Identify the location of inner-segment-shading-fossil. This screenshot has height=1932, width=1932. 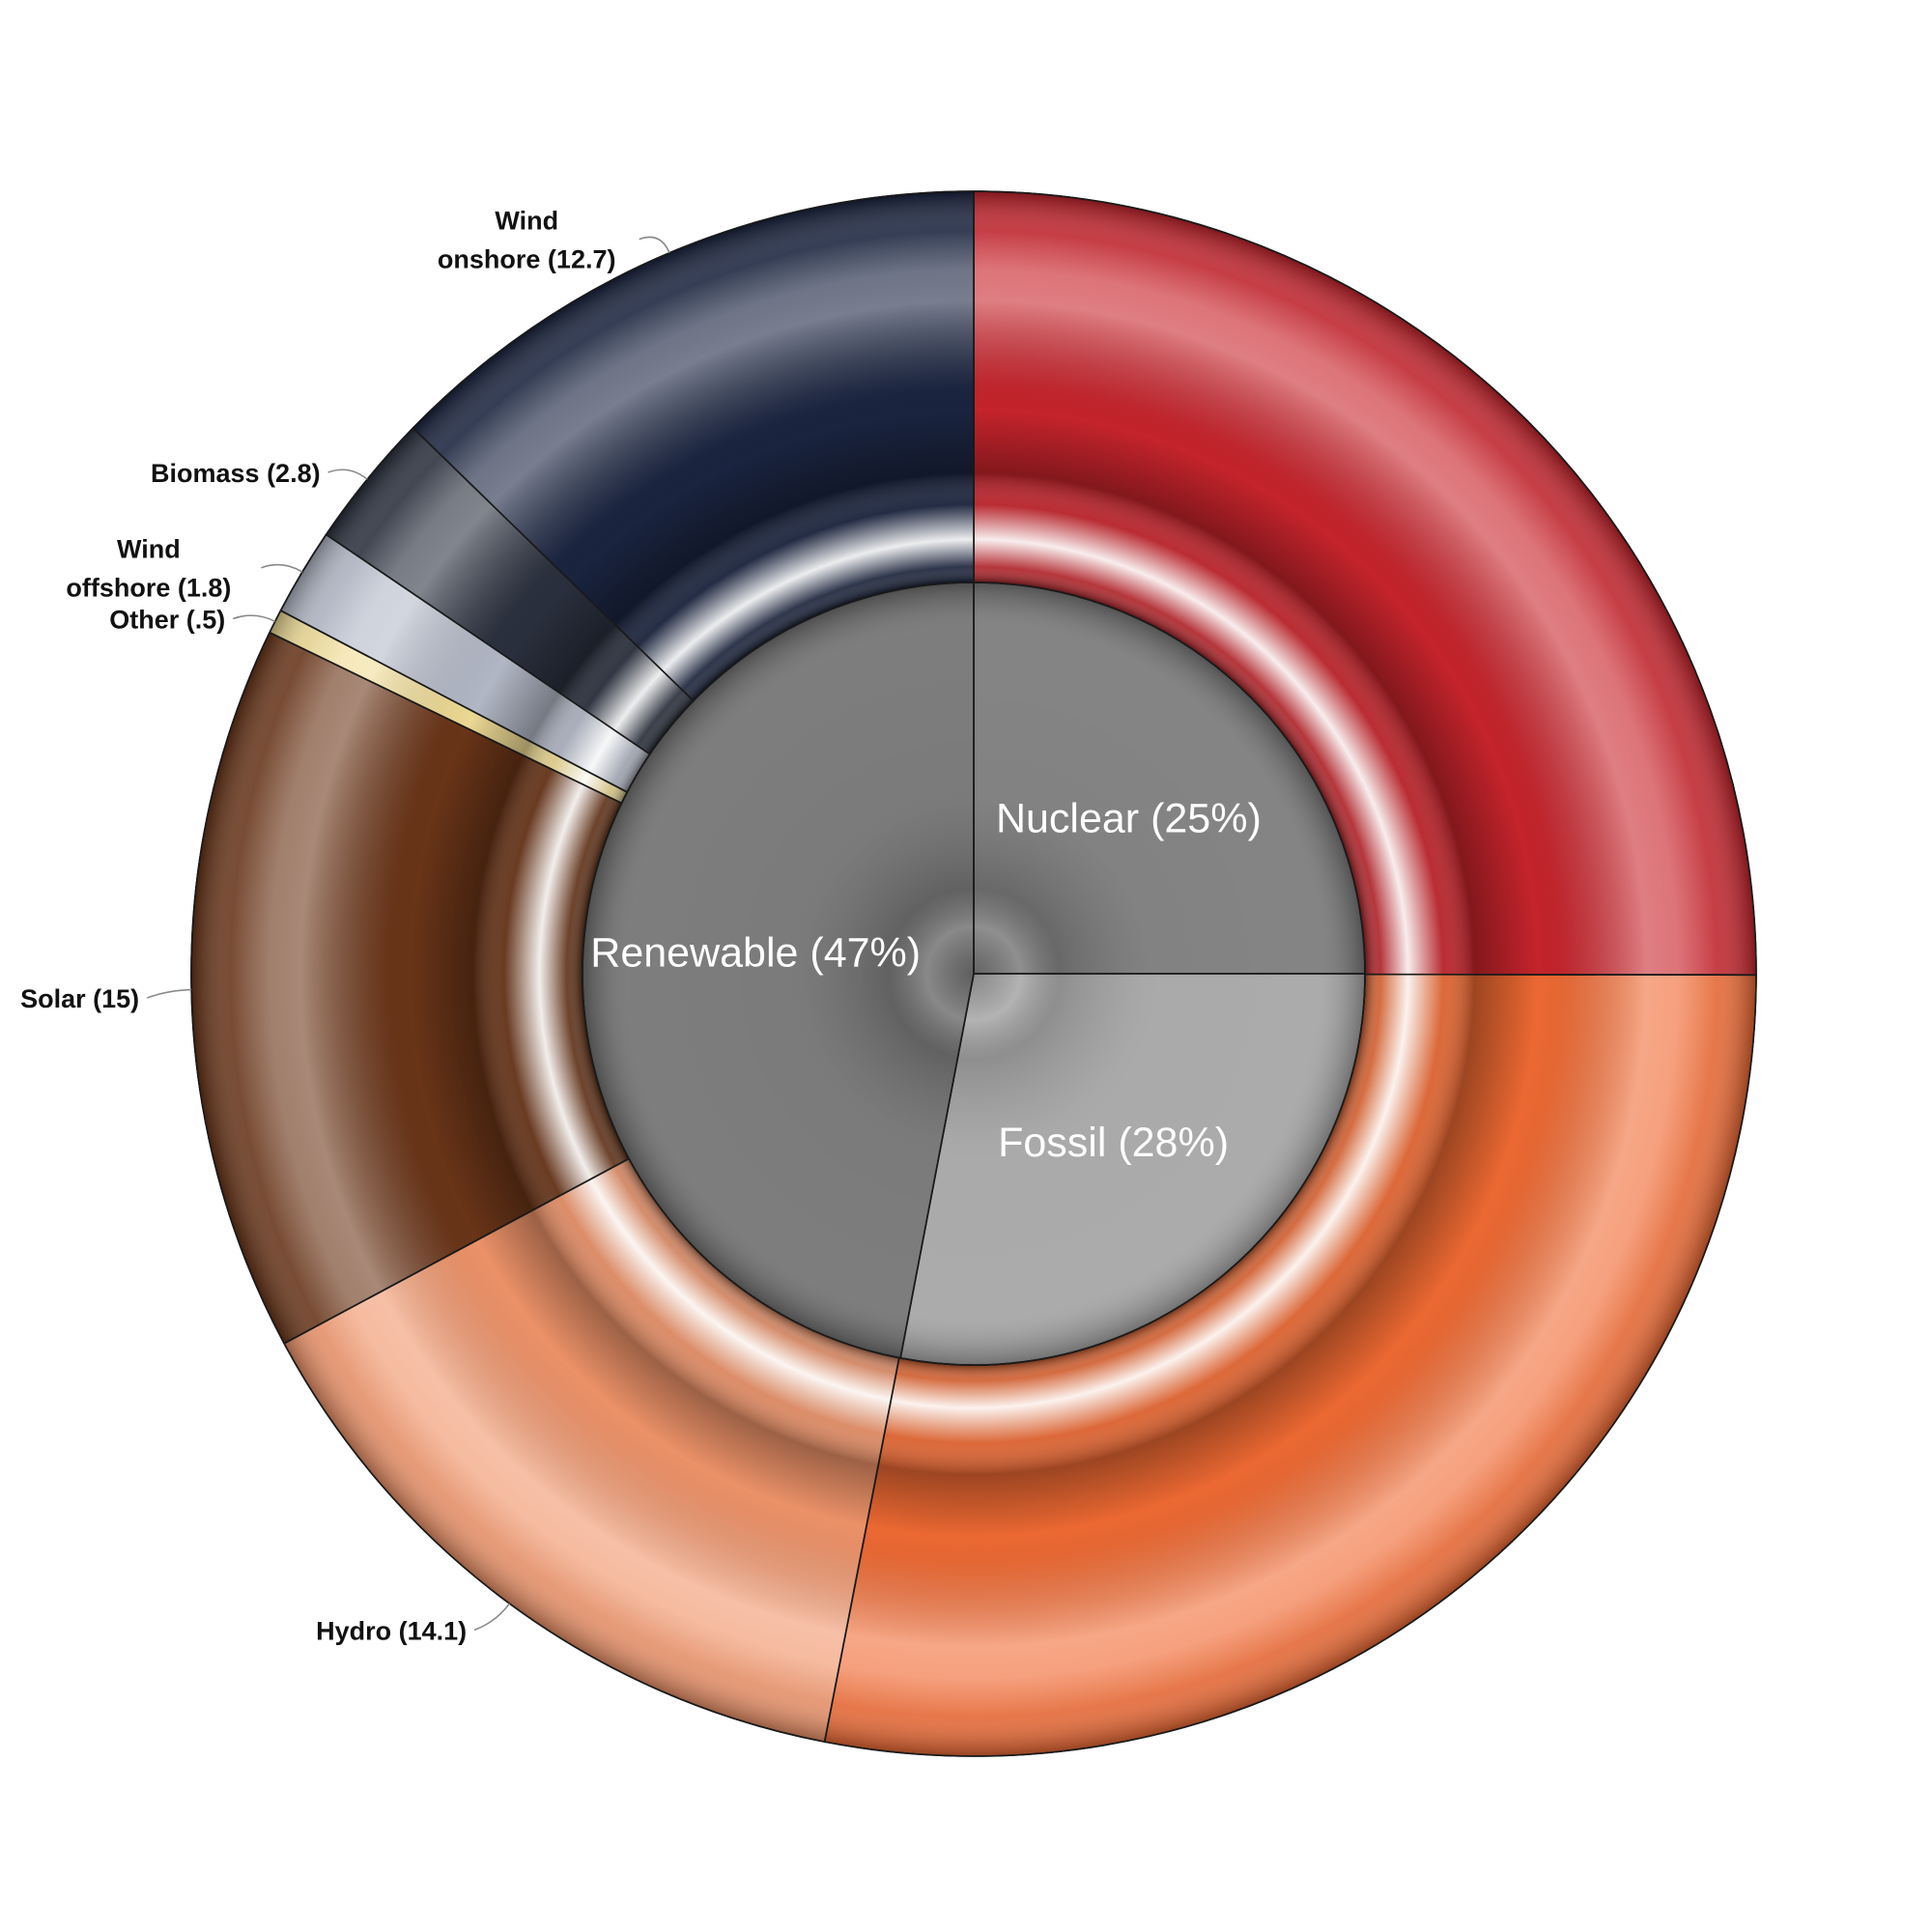
(1132, 1169).